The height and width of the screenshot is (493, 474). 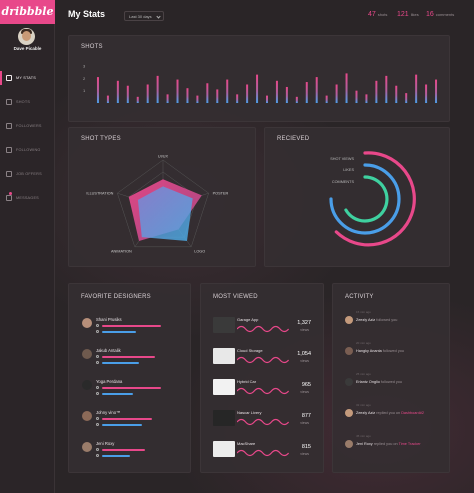 I want to click on most-viewed-row: Garage App 1,327 views, so click(x=262, y=329).